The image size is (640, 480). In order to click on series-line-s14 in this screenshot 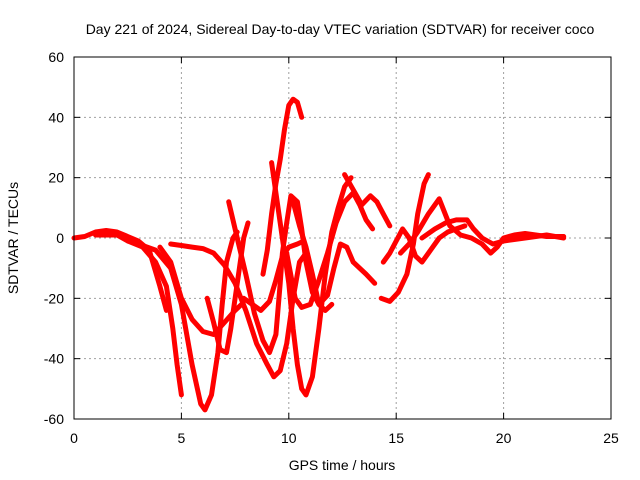, I will do `click(424, 244)`.